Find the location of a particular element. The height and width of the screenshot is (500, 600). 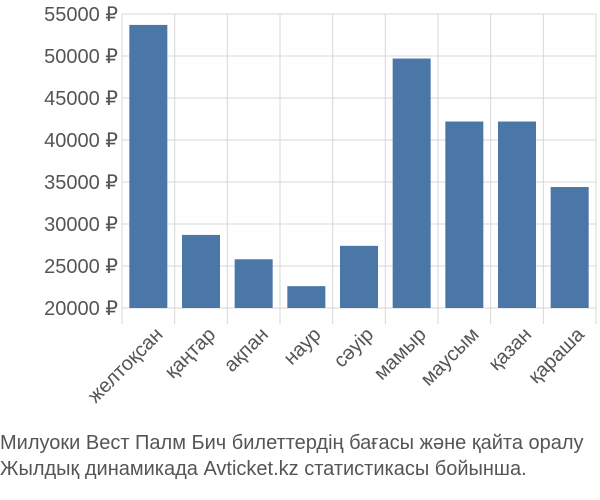

x-tick-label: сәуір is located at coordinates (354, 348).